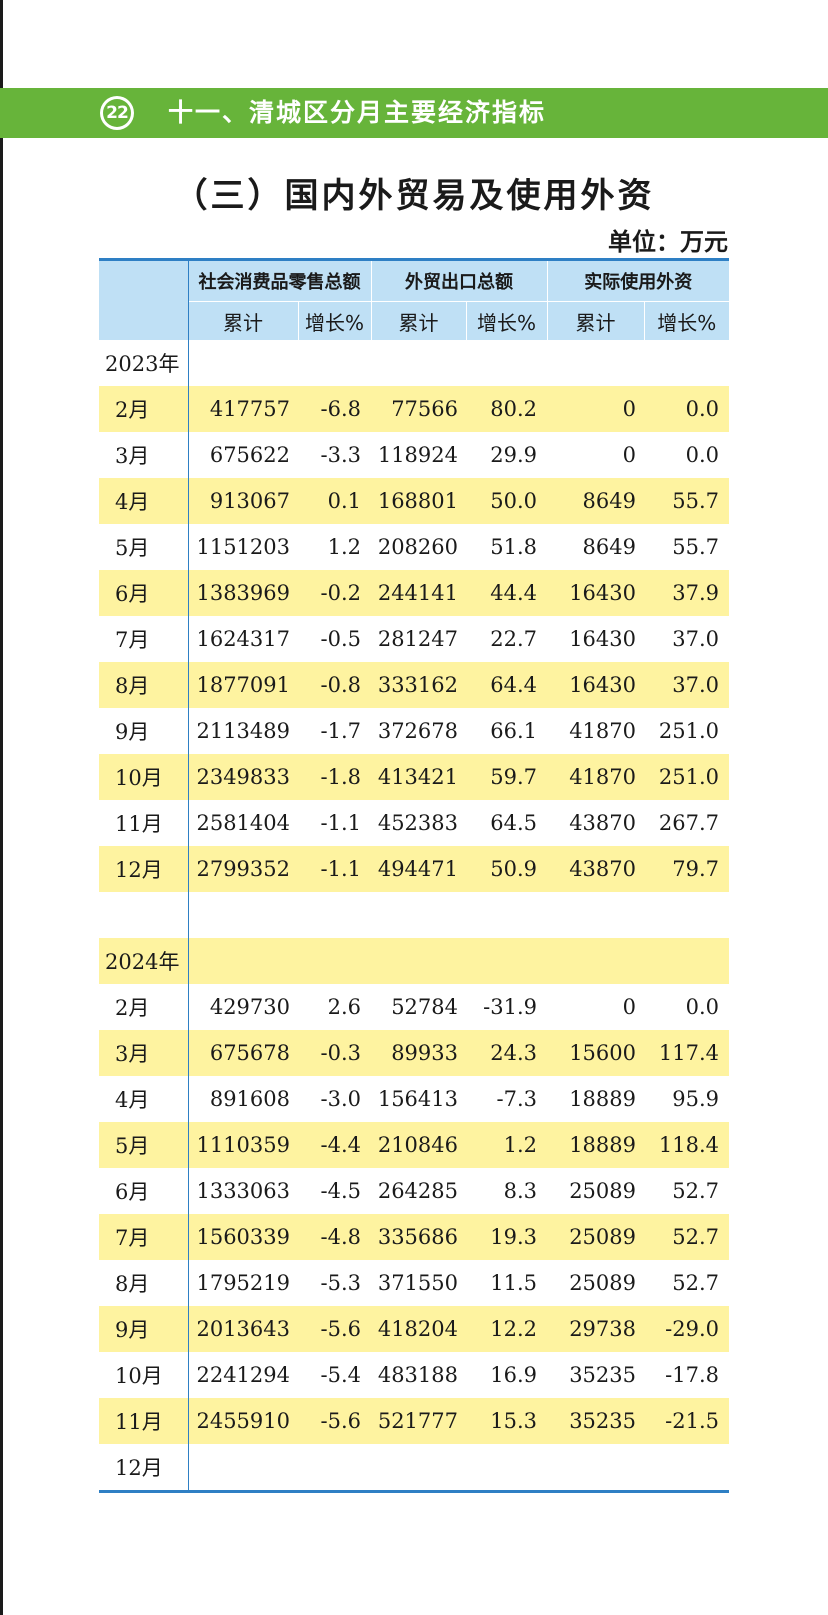 This screenshot has width=828, height=1615. I want to click on cell-export-growth: 12.2, so click(506, 1329).